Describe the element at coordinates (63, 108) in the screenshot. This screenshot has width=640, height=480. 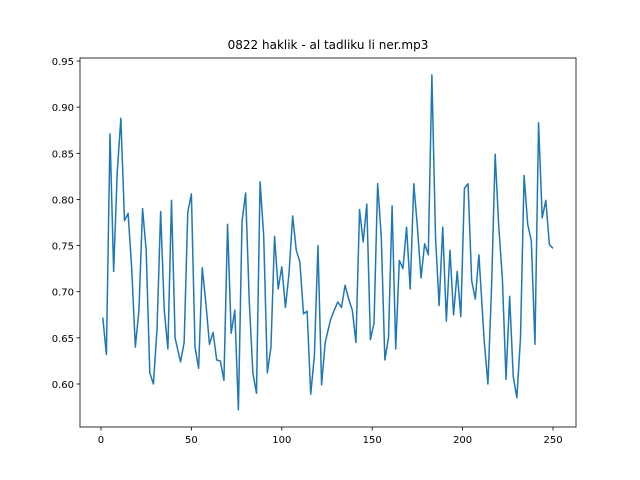
I see `y-tick-label: 0.90` at that location.